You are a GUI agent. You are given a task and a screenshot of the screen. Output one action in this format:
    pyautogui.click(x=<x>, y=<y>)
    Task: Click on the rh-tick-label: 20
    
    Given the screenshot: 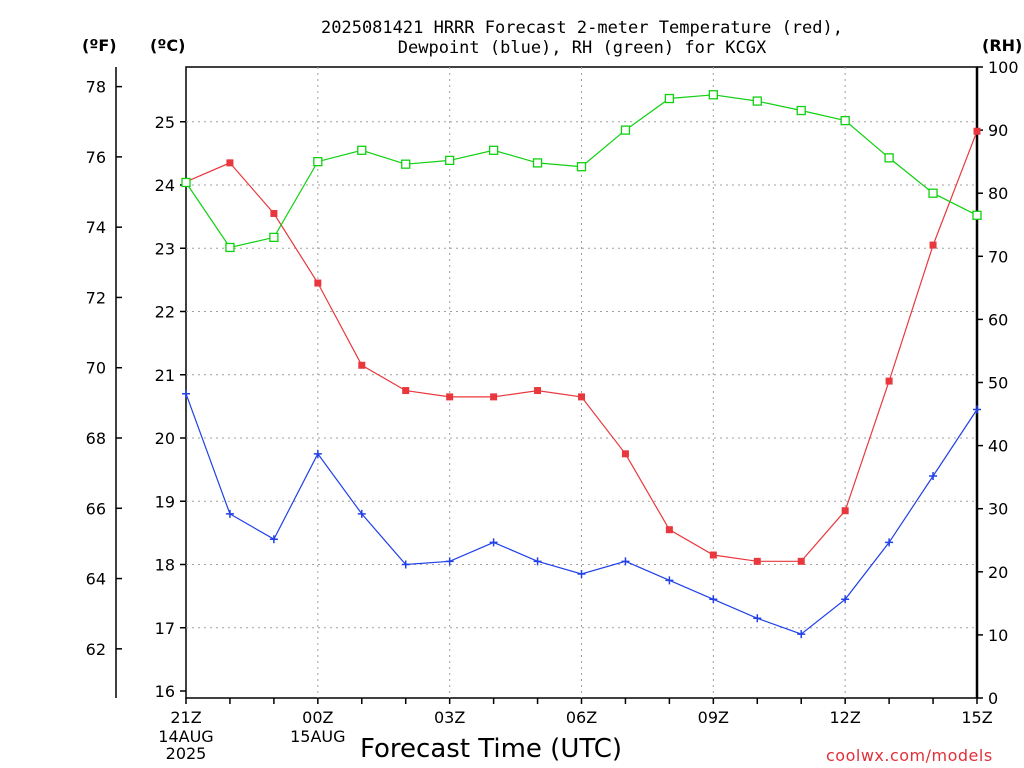 What is the action you would take?
    pyautogui.click(x=998, y=572)
    